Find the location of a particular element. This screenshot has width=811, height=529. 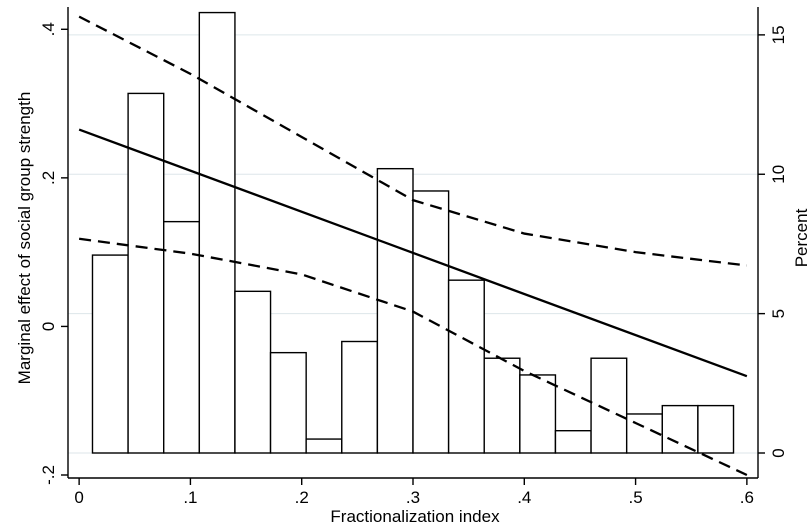

x-tick-label: .3 is located at coordinates (413, 497).